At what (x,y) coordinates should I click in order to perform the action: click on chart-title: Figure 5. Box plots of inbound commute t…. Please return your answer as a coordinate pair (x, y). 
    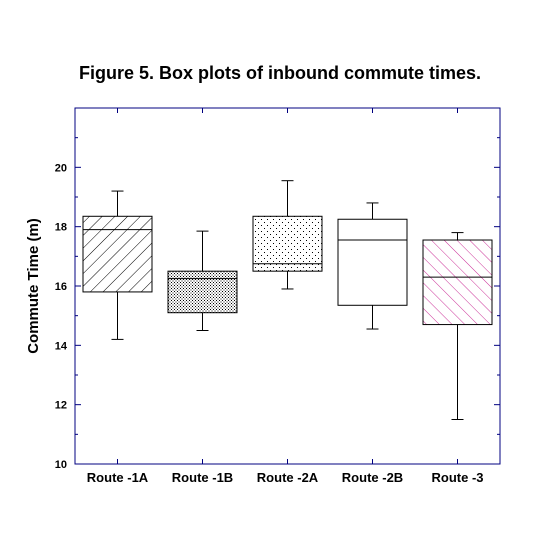
    Looking at the image, I should click on (280, 73).